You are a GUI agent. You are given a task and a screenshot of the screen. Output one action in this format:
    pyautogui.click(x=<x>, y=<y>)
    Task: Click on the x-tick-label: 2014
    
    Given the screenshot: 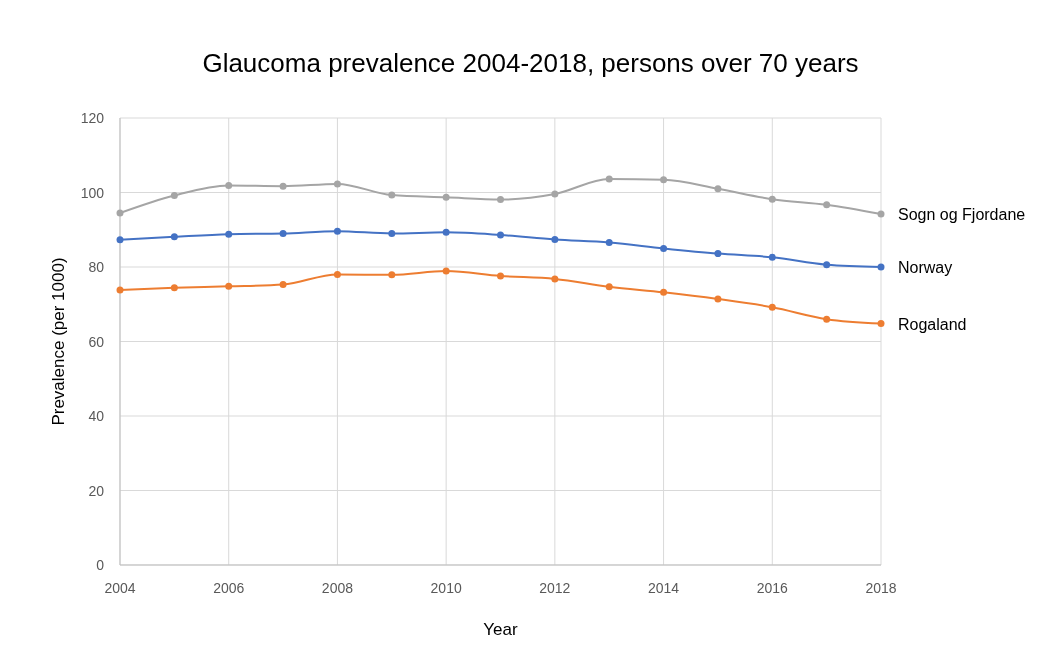 What is the action you would take?
    pyautogui.click(x=663, y=588)
    